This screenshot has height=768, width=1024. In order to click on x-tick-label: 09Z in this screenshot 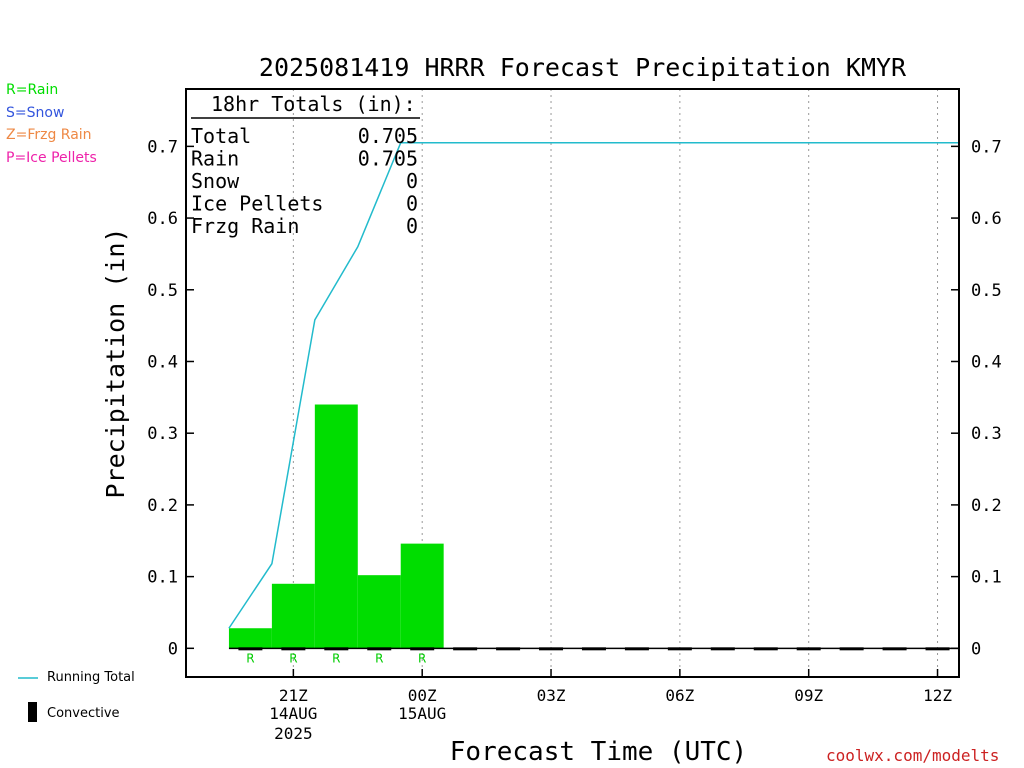, I will do `click(808, 695)`.